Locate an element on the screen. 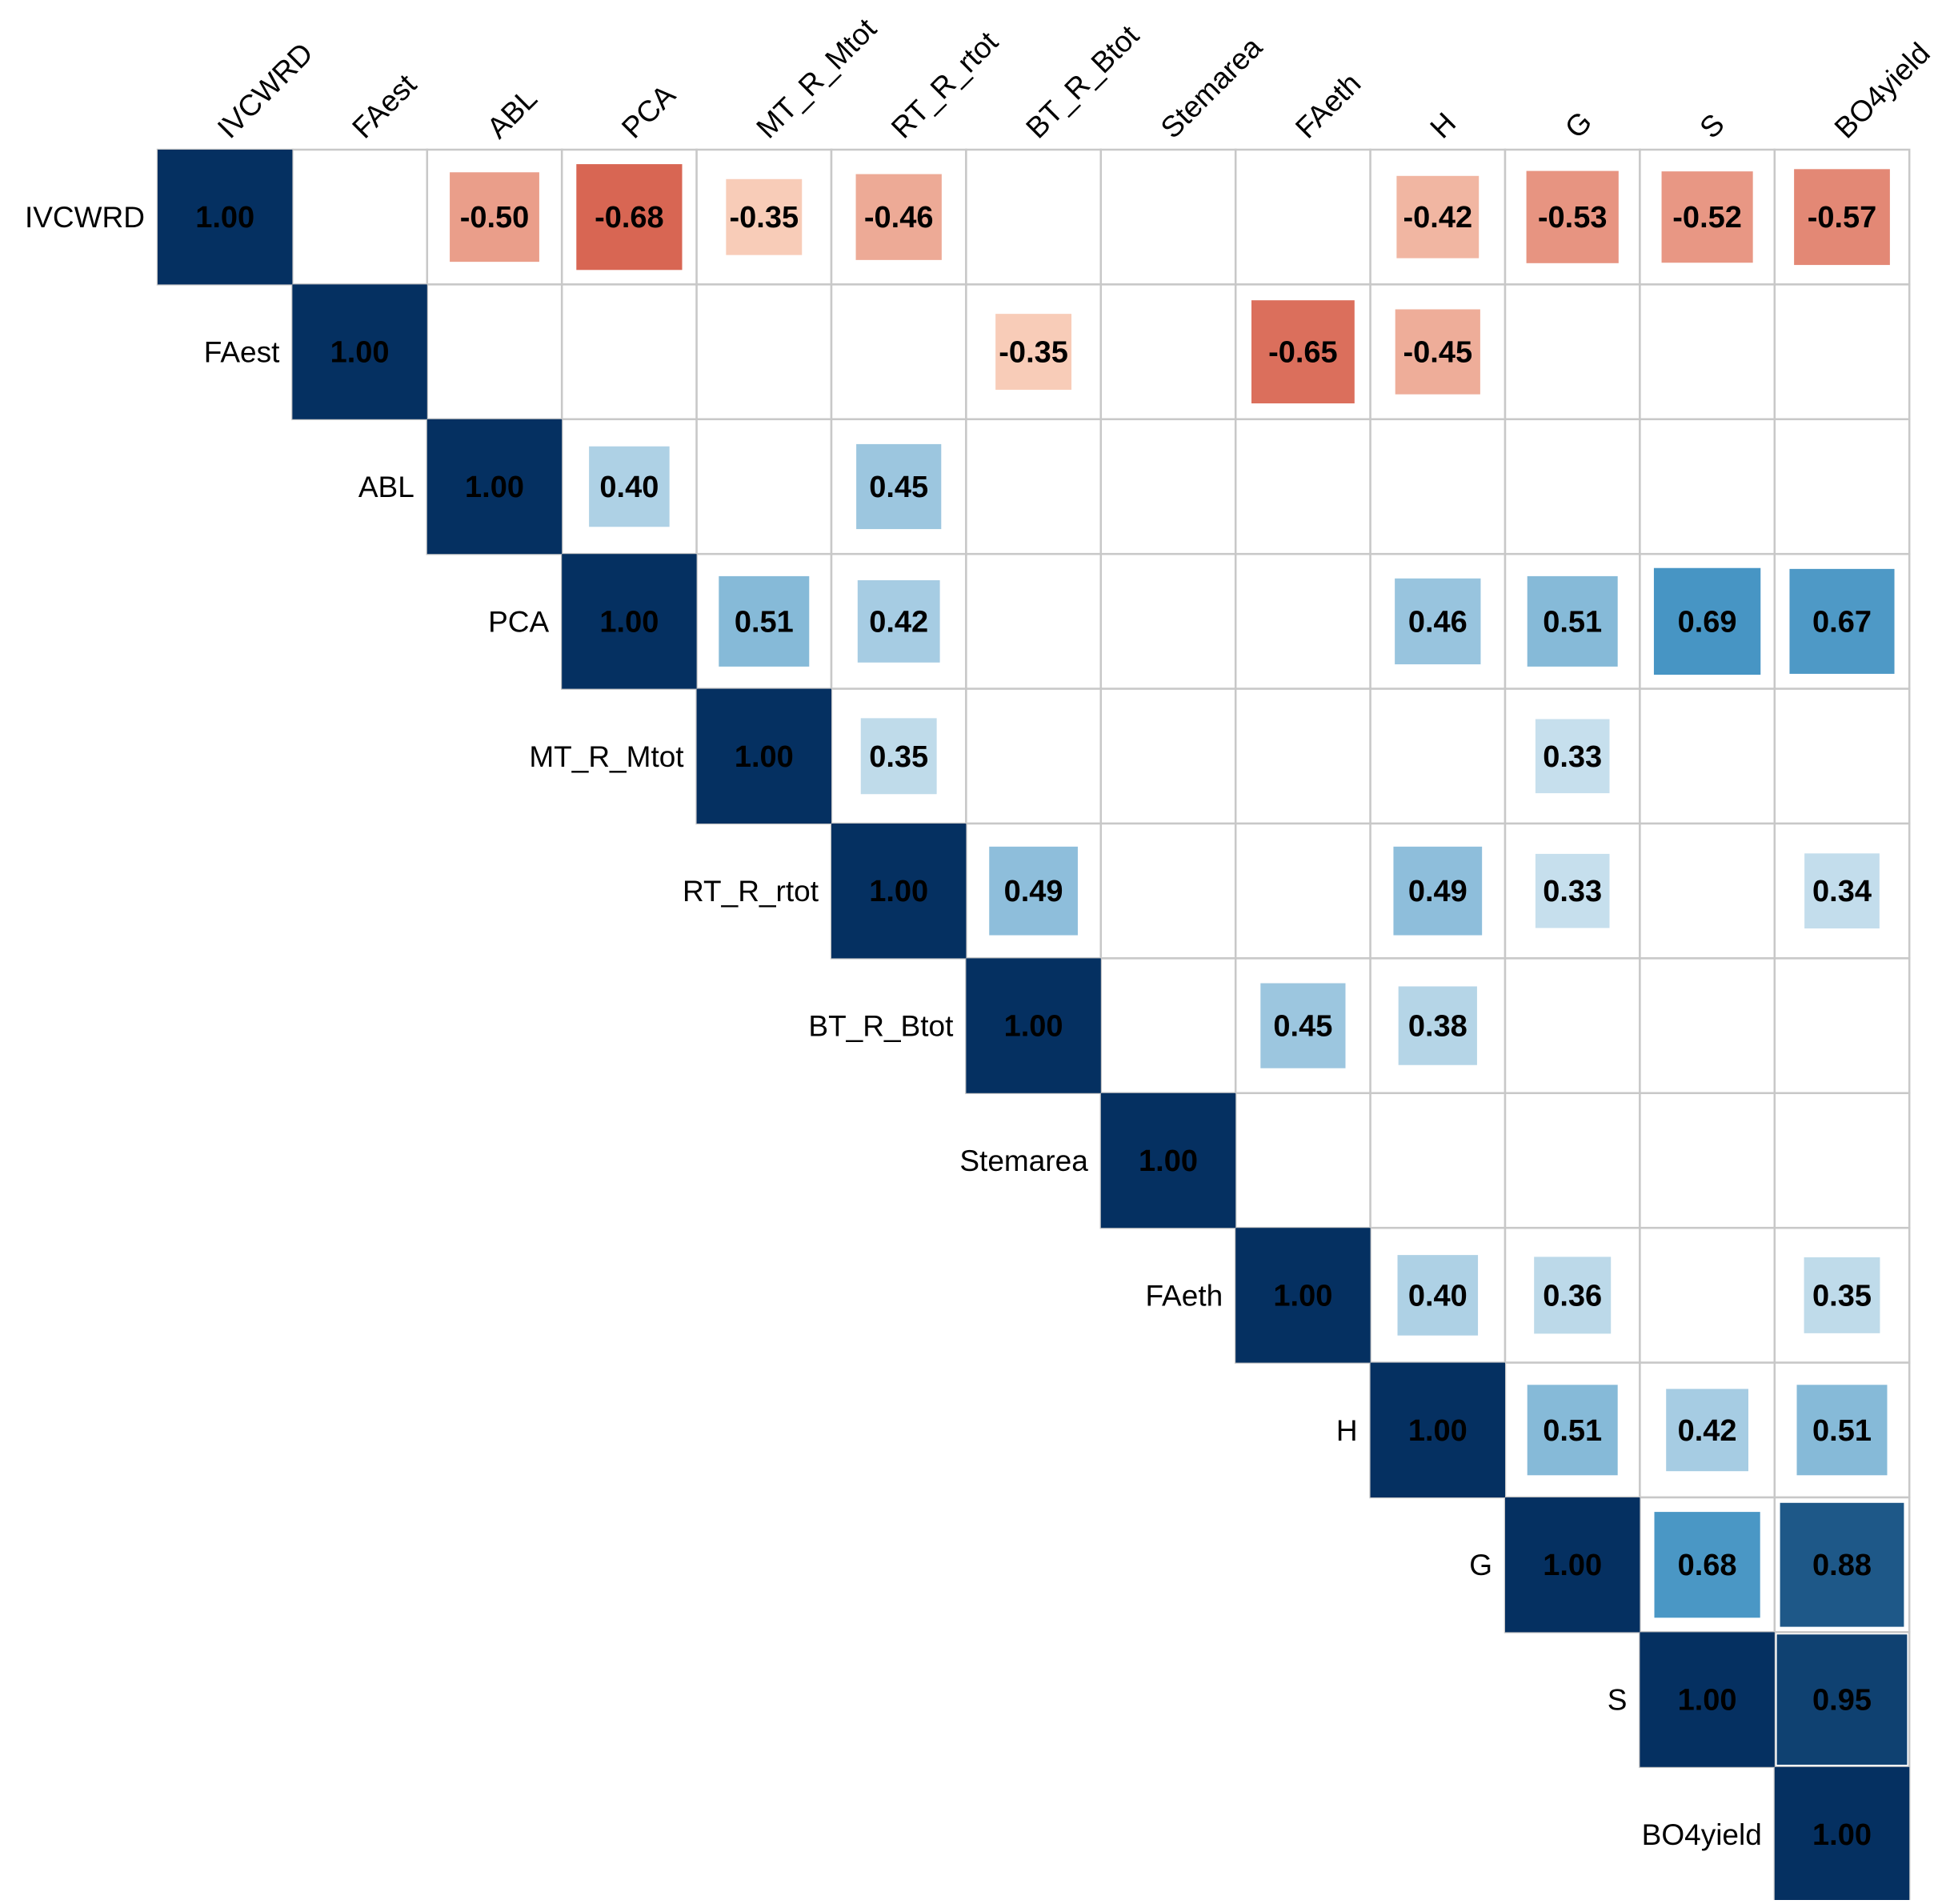 The image size is (1938, 1904). corr-value-label: -0.45 is located at coordinates (1437, 353).